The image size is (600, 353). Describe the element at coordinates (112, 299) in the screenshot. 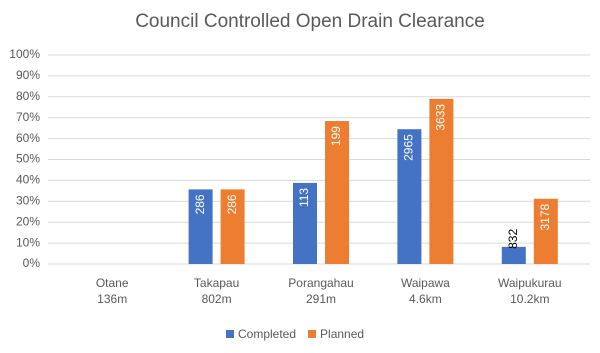

I see `x-tick-label: 136m` at that location.